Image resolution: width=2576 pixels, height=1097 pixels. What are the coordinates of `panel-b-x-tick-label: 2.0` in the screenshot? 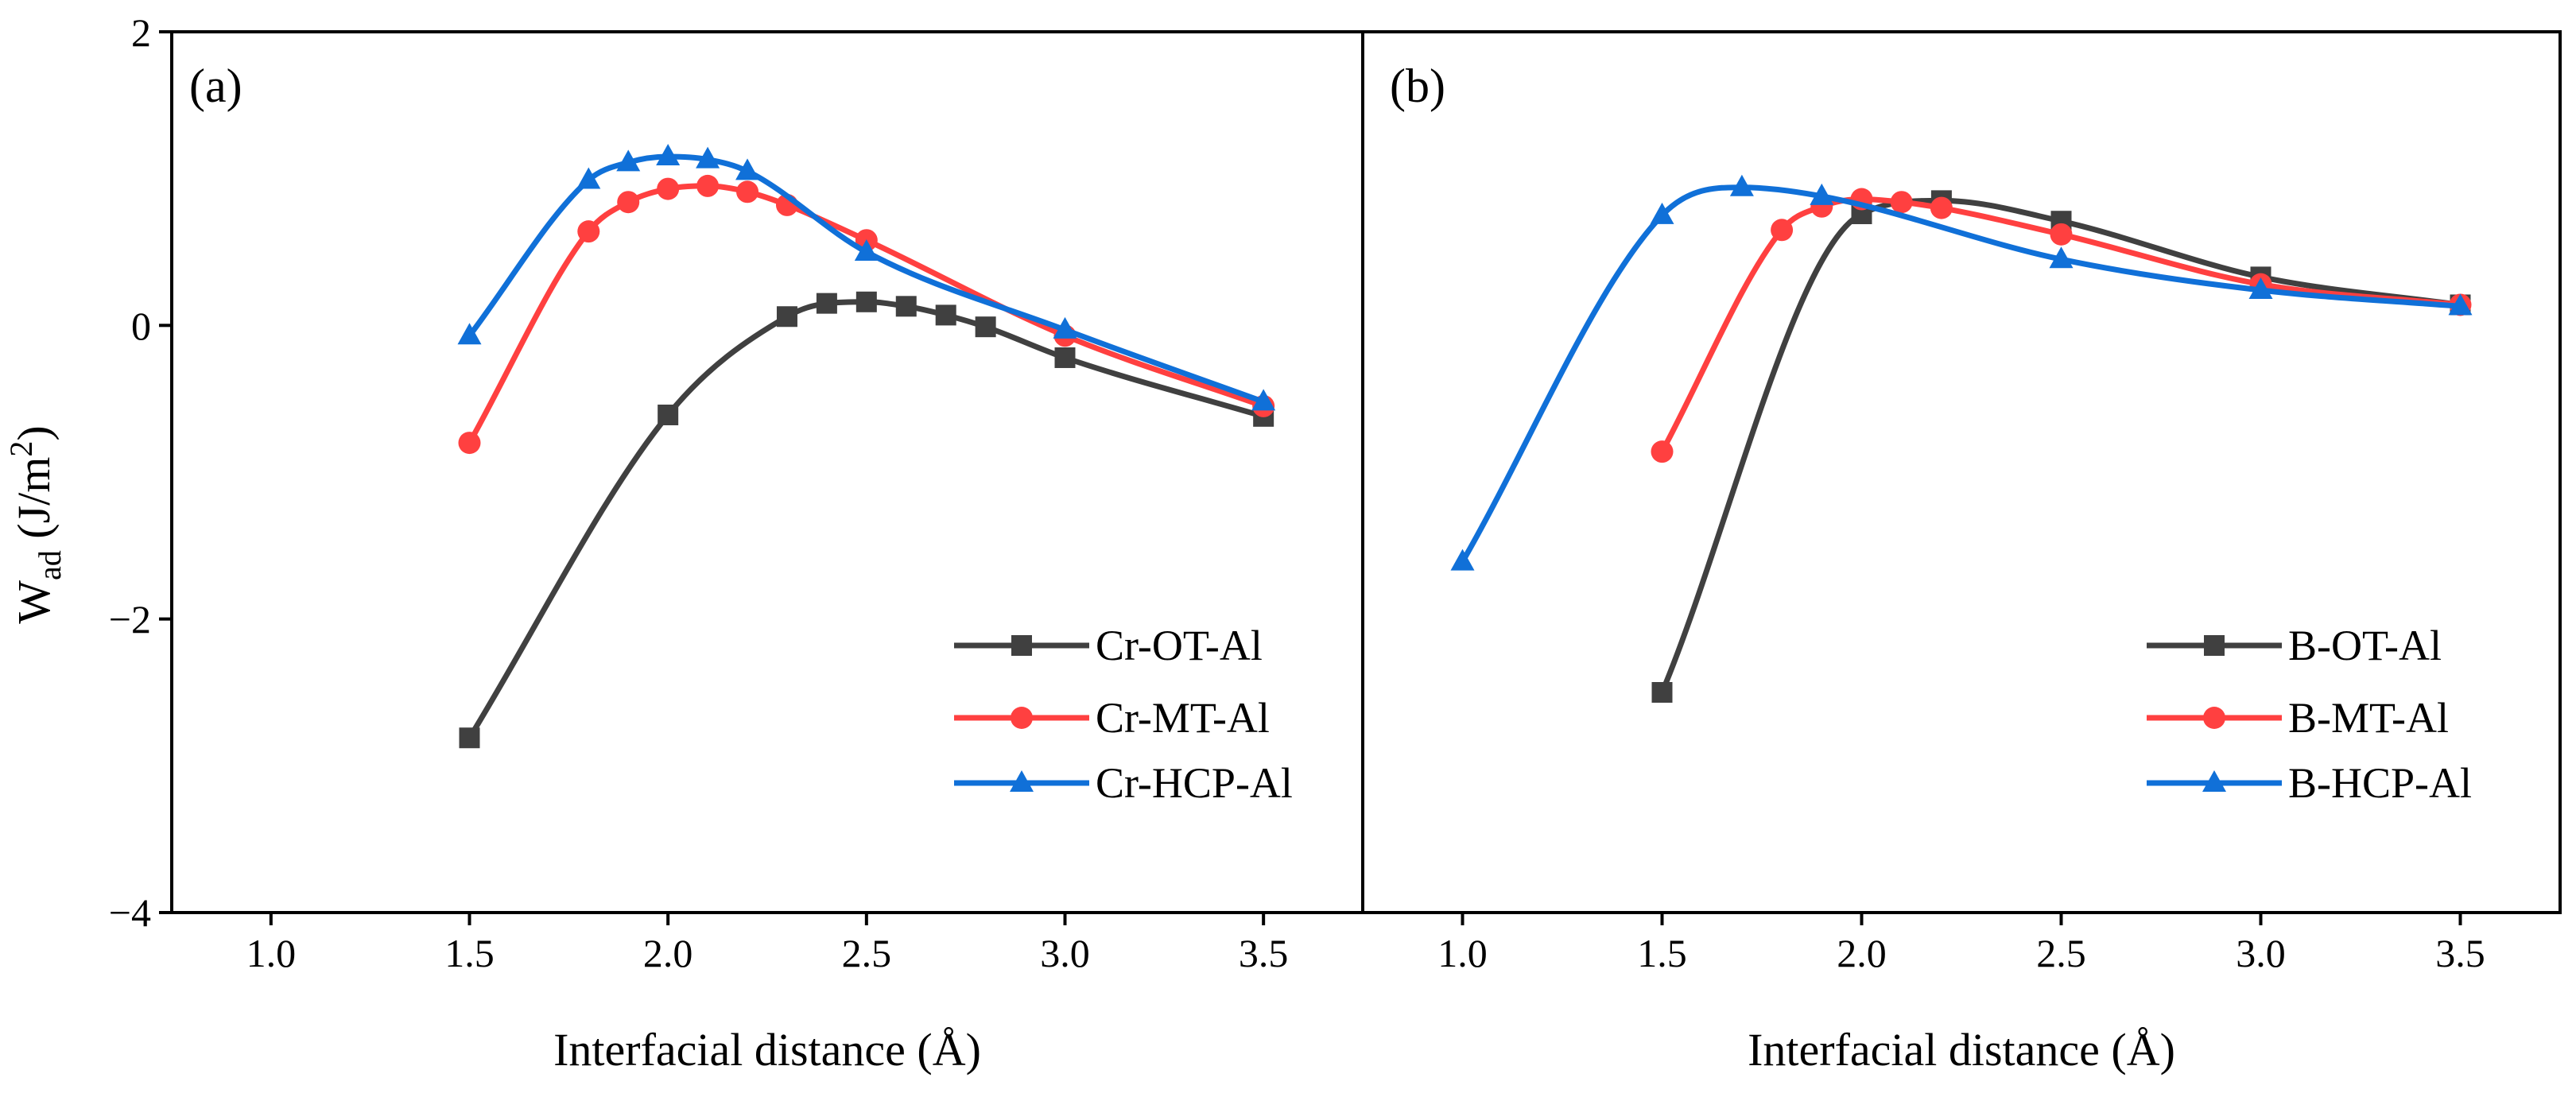 It's located at (1862, 953).